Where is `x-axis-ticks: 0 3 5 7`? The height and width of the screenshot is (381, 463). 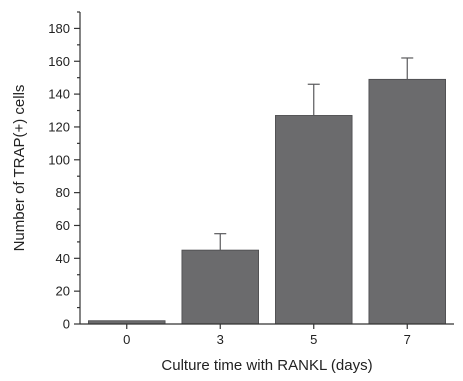 x-axis-ticks: 0 3 5 7 is located at coordinates (267, 335).